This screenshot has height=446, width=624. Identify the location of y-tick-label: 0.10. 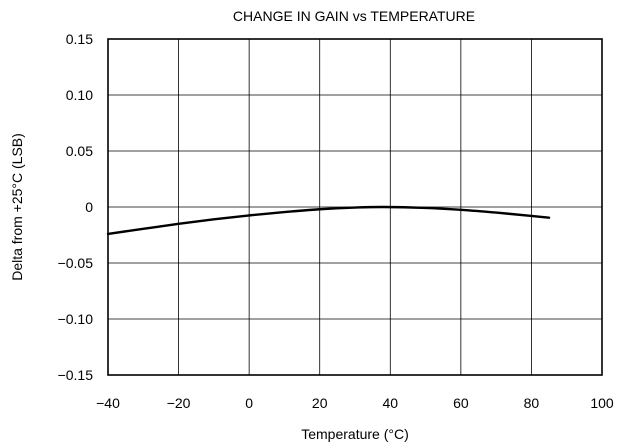
(79, 95).